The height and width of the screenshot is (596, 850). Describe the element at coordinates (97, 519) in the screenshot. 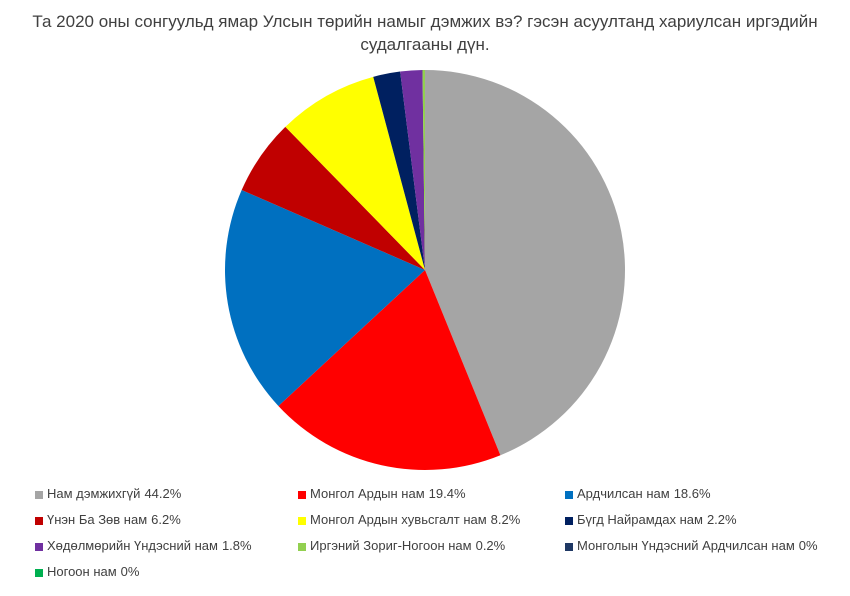

I see `legend-name: Үнэн Ба Зөв нам` at that location.